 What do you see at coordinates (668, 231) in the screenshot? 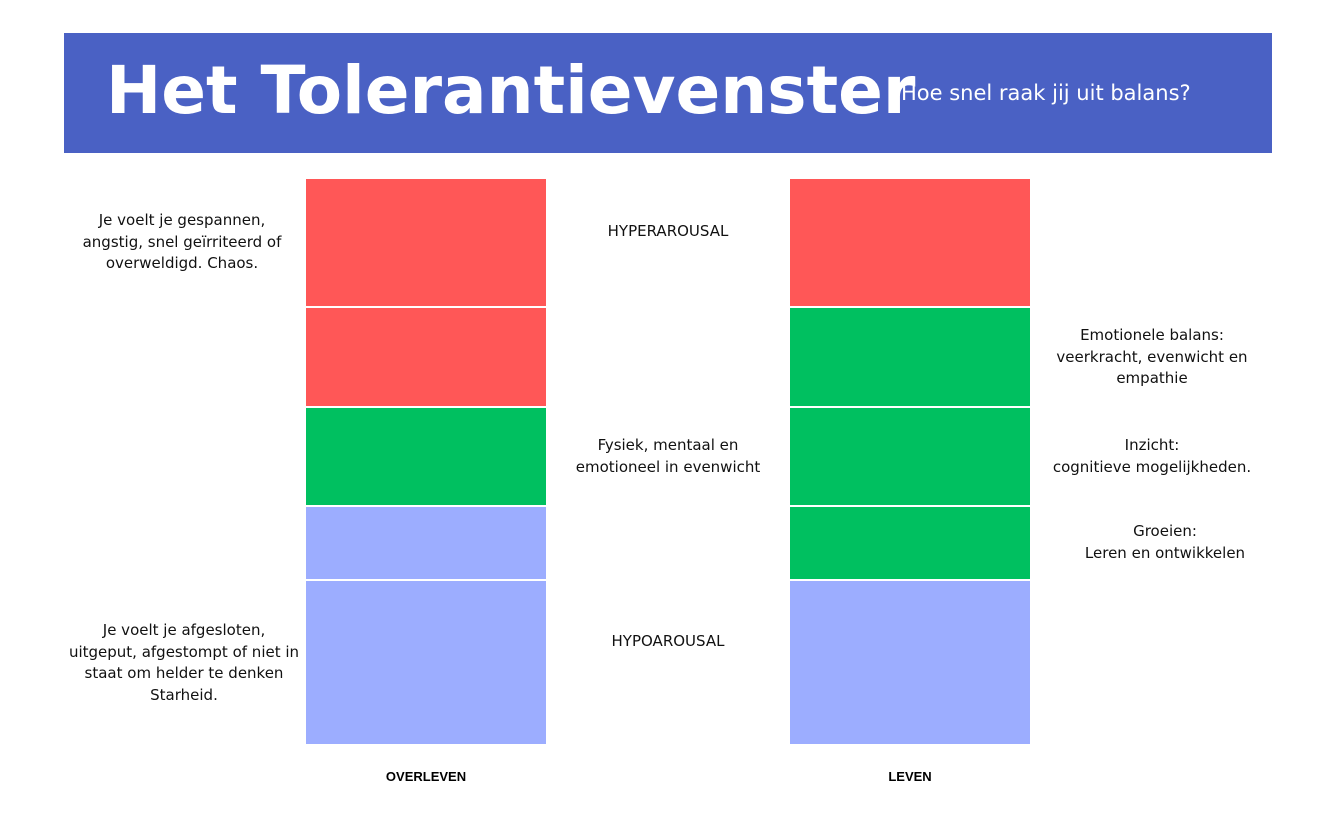
I see `middle-label-hyperarousal: HYPERAROUSAL` at bounding box center [668, 231].